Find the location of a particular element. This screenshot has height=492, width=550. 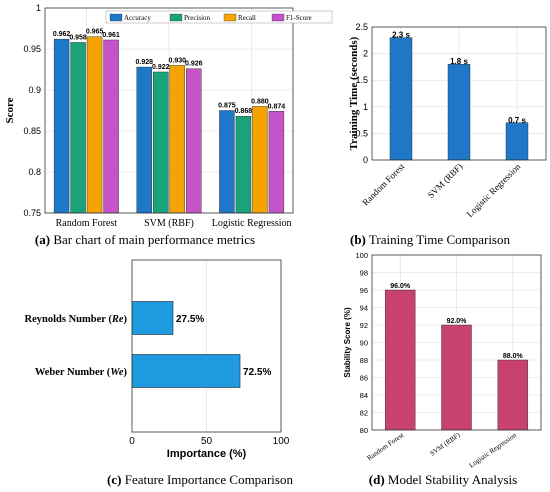

data-label: 0.926 is located at coordinates (194, 64).